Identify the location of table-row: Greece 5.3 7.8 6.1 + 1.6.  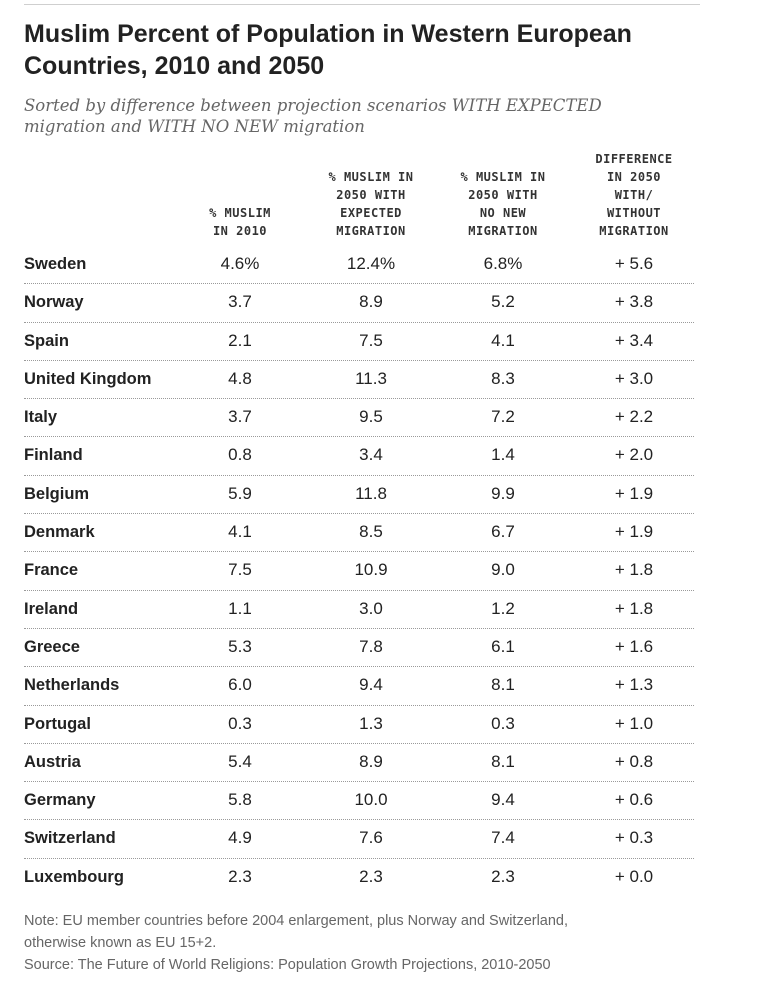
(359, 648).